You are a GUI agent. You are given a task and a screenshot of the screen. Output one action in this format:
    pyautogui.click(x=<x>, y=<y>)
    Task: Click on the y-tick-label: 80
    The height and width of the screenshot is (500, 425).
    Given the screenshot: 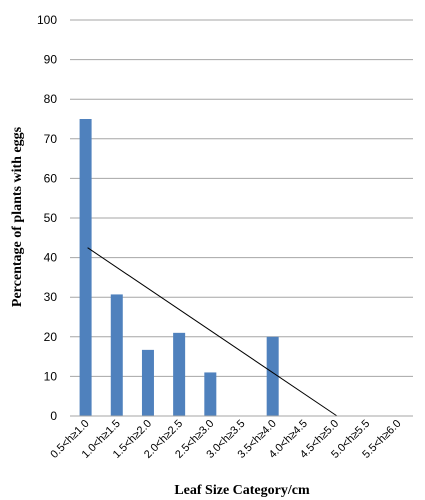 What is the action you would take?
    pyautogui.click(x=51, y=99)
    